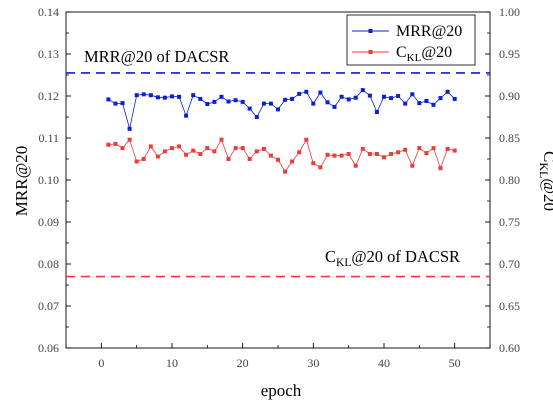 This screenshot has height=401, width=553. I want to click on tick-label-left: 0.06, so click(48, 348).